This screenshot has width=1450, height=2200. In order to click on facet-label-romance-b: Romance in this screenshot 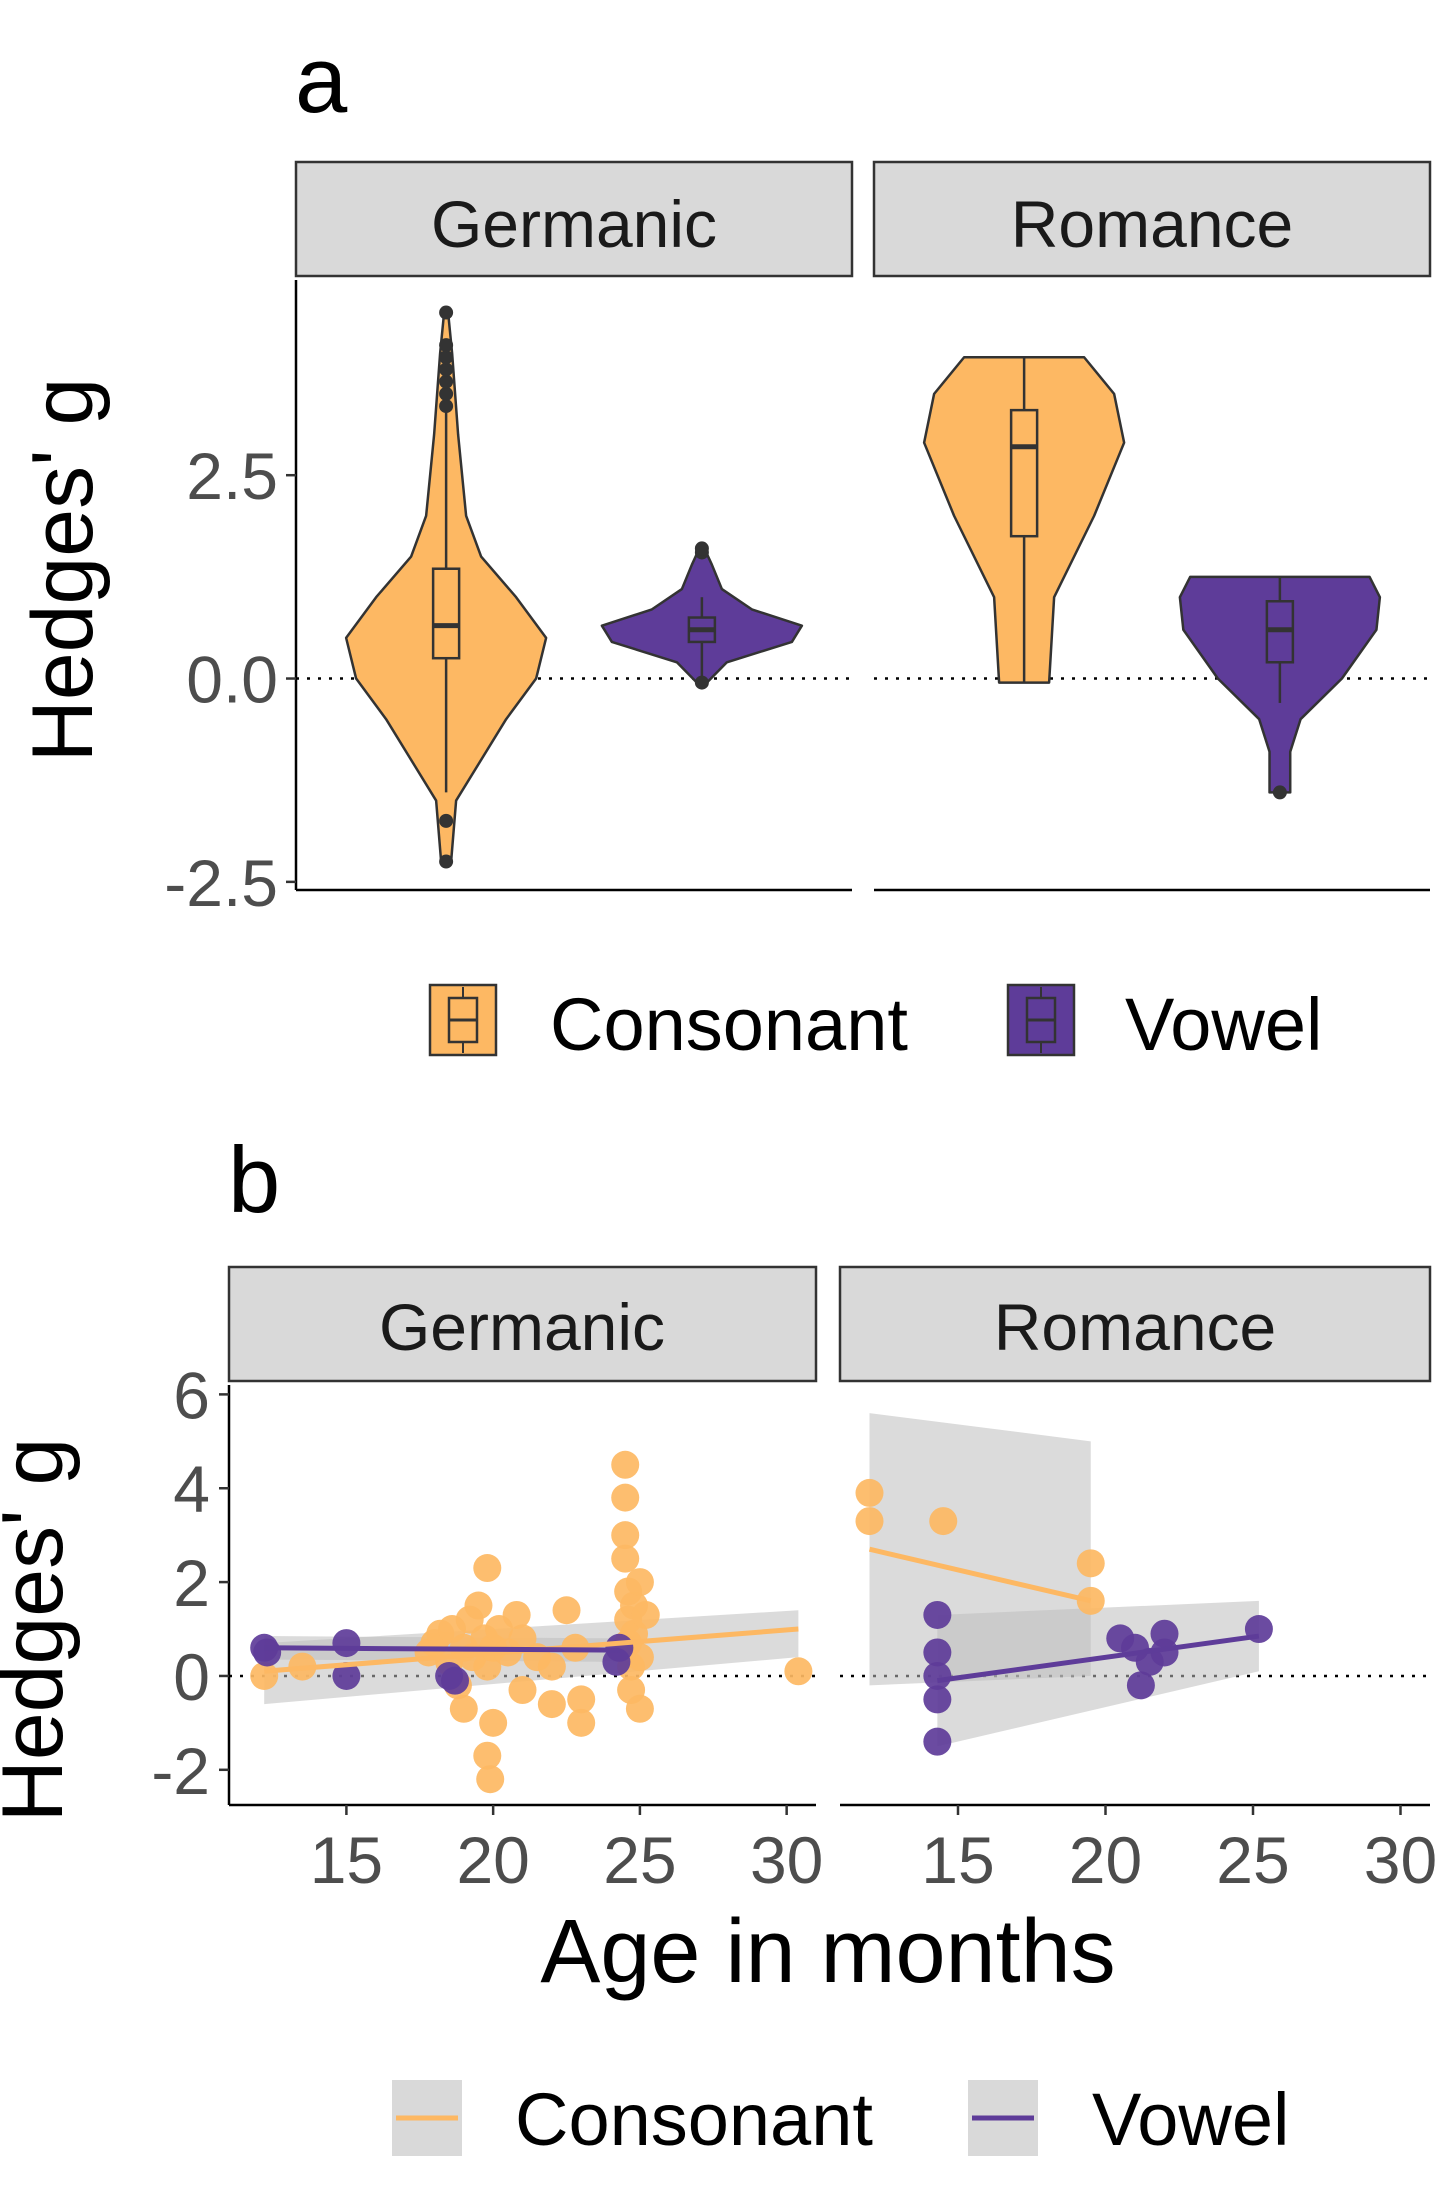, I will do `click(1135, 1327)`.